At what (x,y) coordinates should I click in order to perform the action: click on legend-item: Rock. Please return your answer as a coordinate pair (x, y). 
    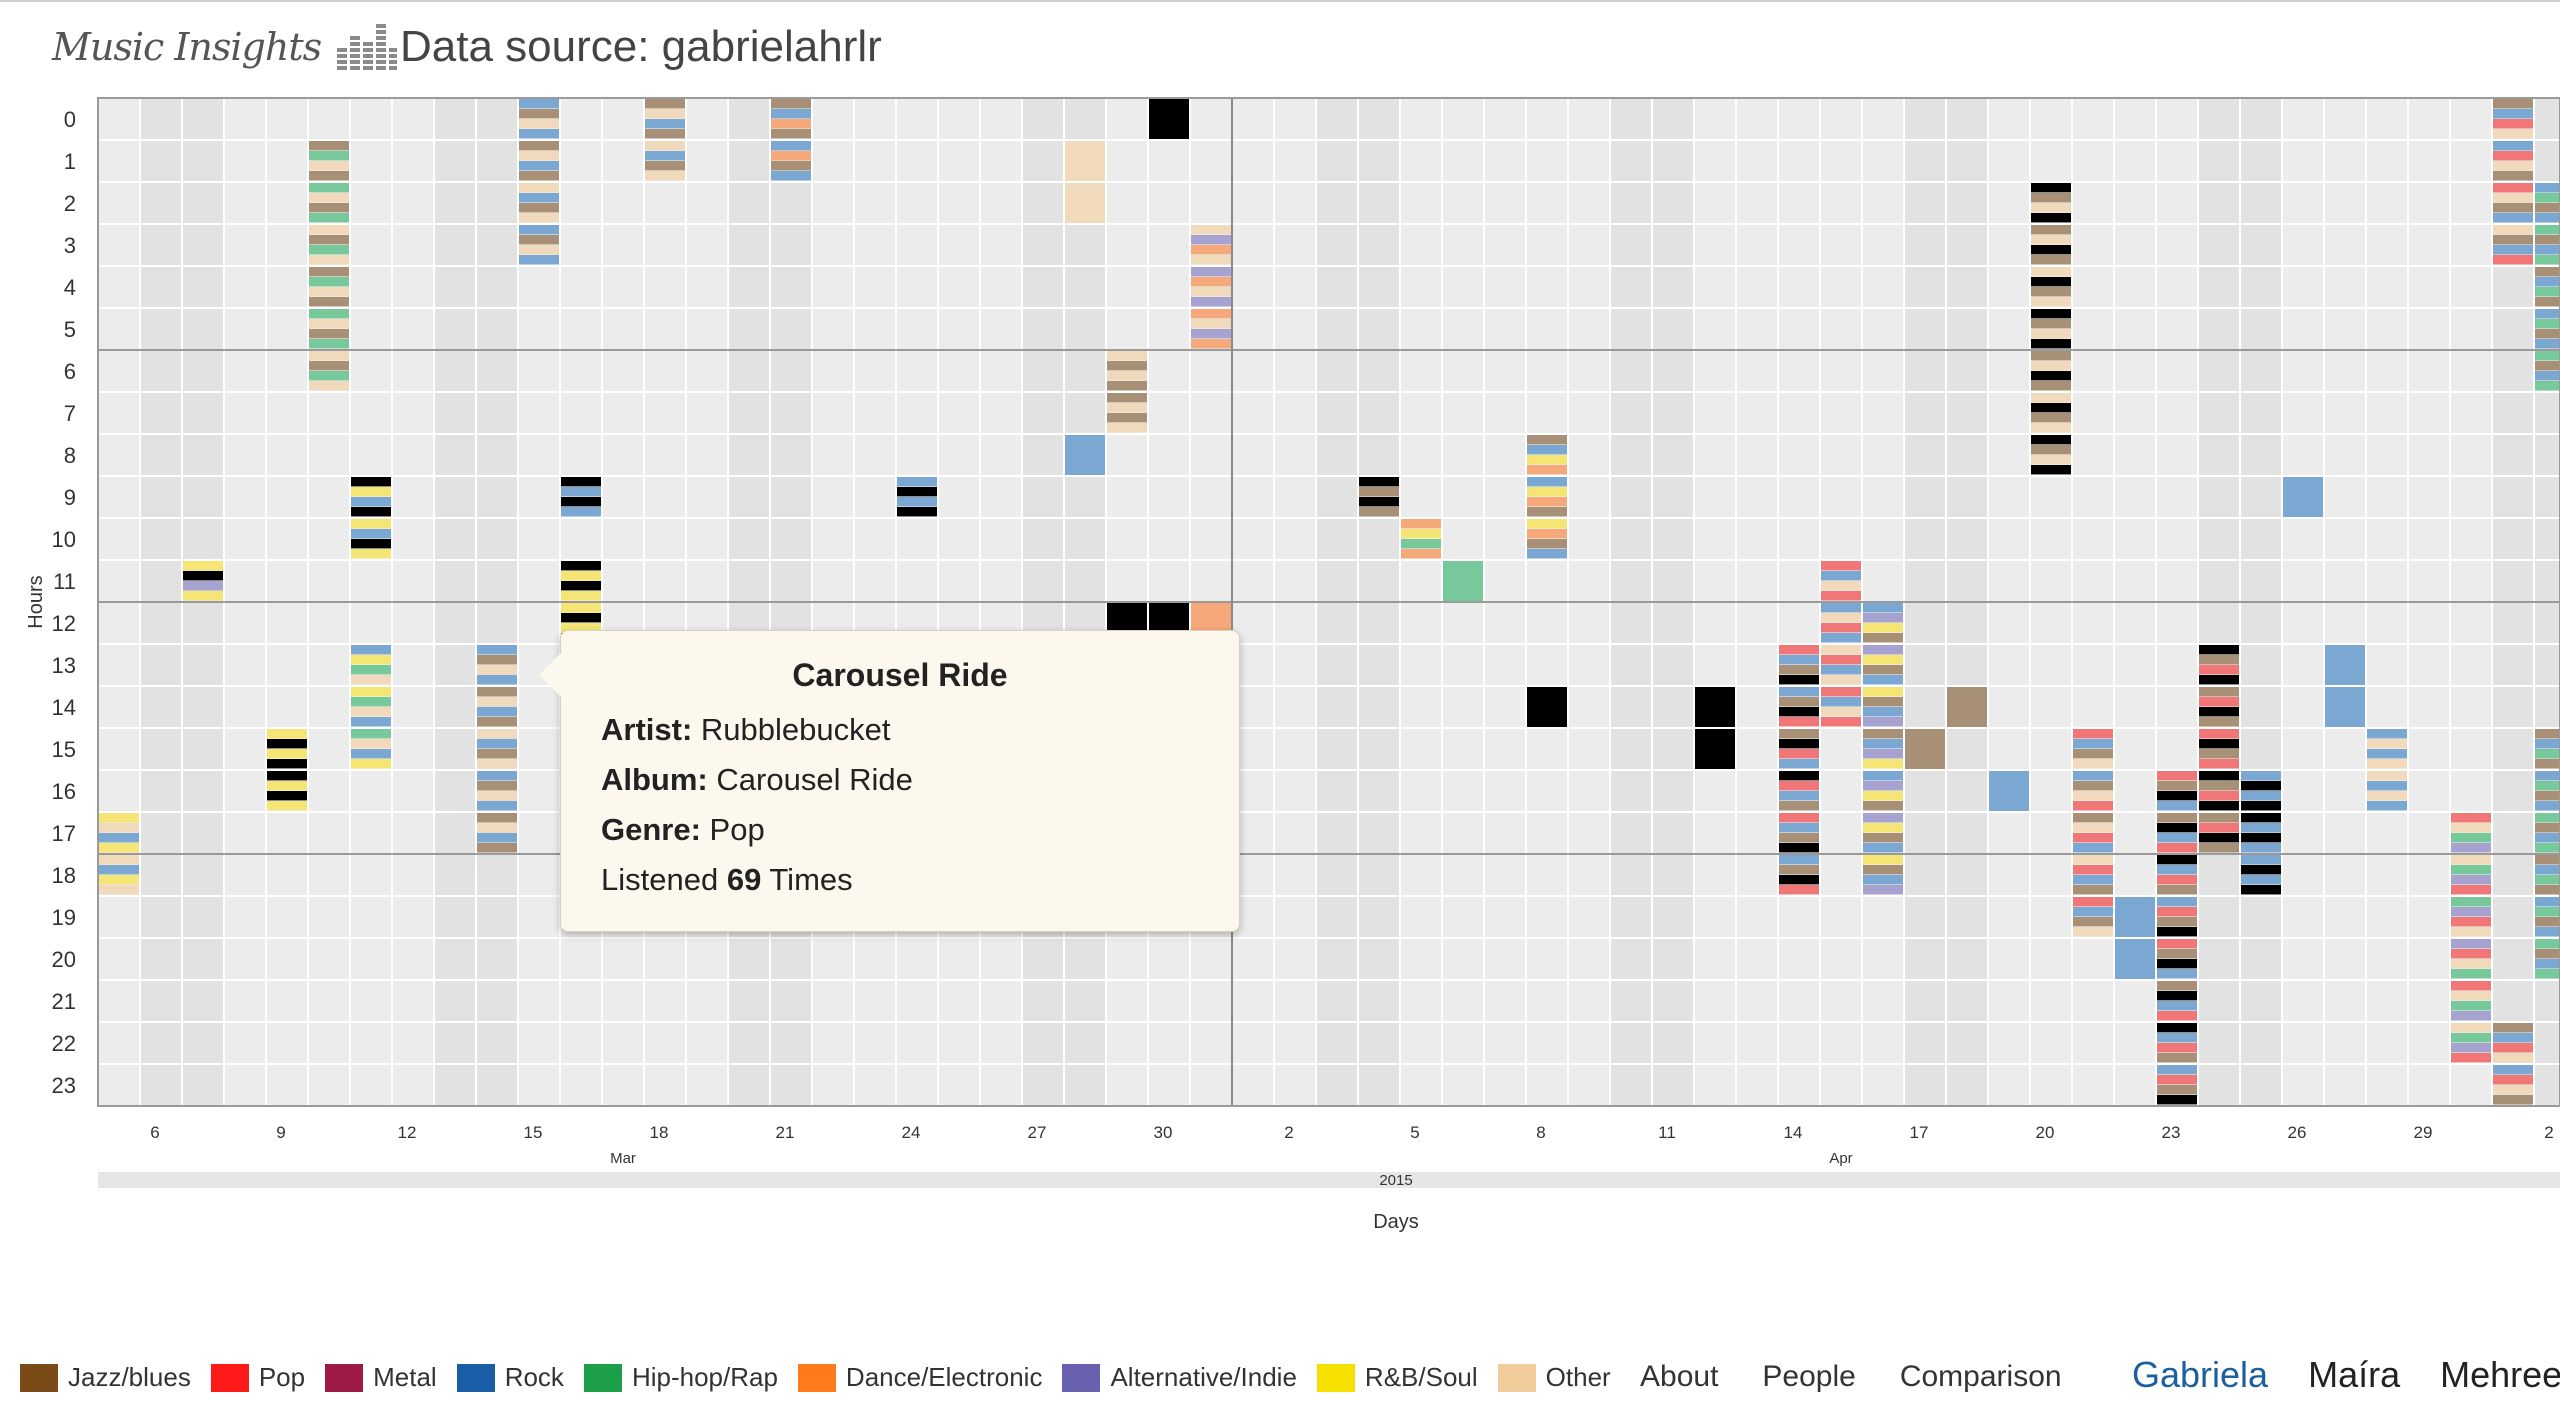
    Looking at the image, I should click on (510, 1377).